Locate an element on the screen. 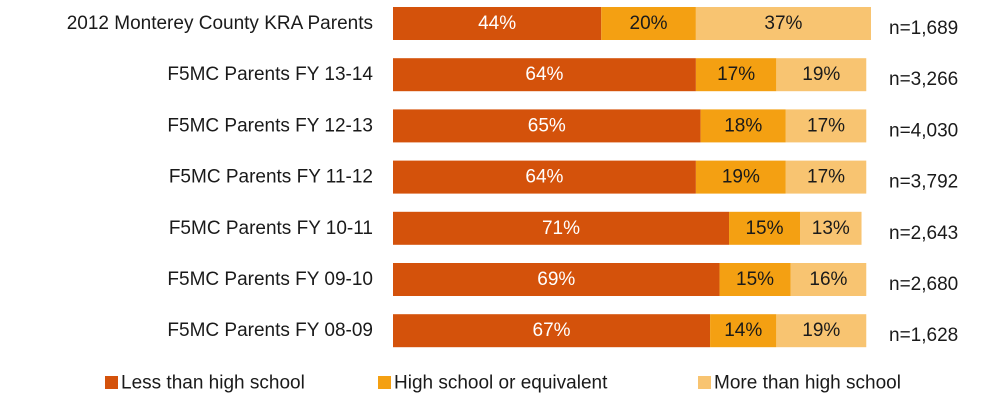 The height and width of the screenshot is (399, 991). sample-size-label: n=3,266 is located at coordinates (923, 79).